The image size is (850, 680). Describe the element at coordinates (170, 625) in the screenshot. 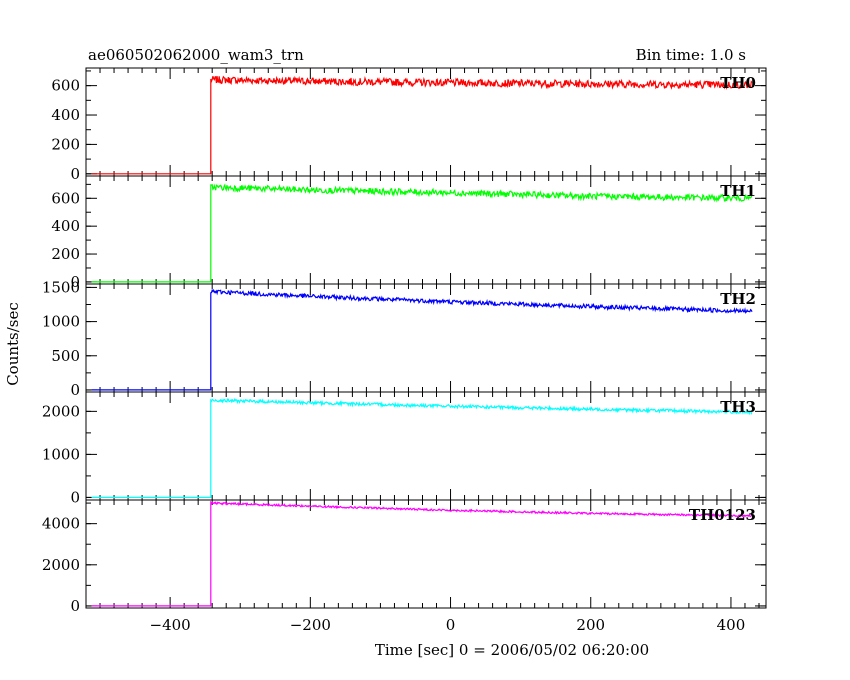

I see `x-tick-label: −400` at that location.